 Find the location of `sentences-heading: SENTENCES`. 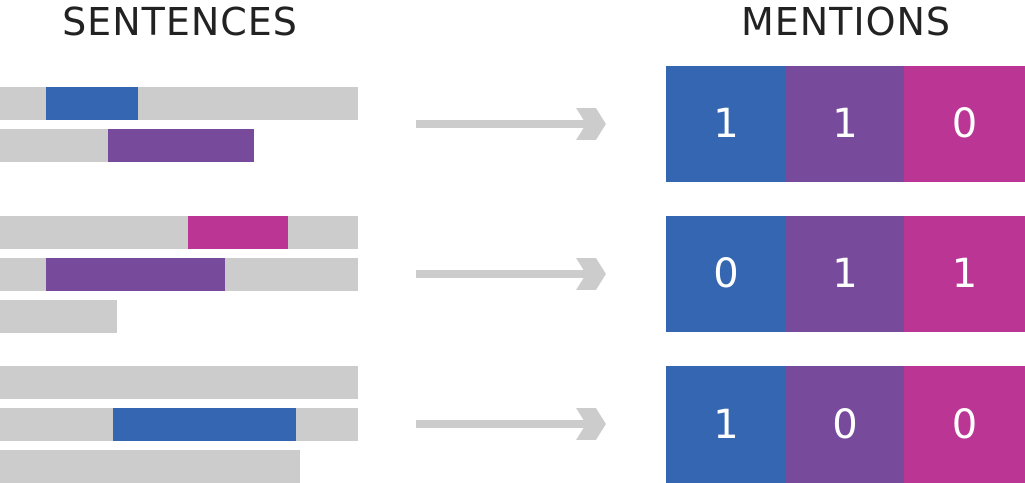

sentences-heading: SENTENCES is located at coordinates (180, 22).